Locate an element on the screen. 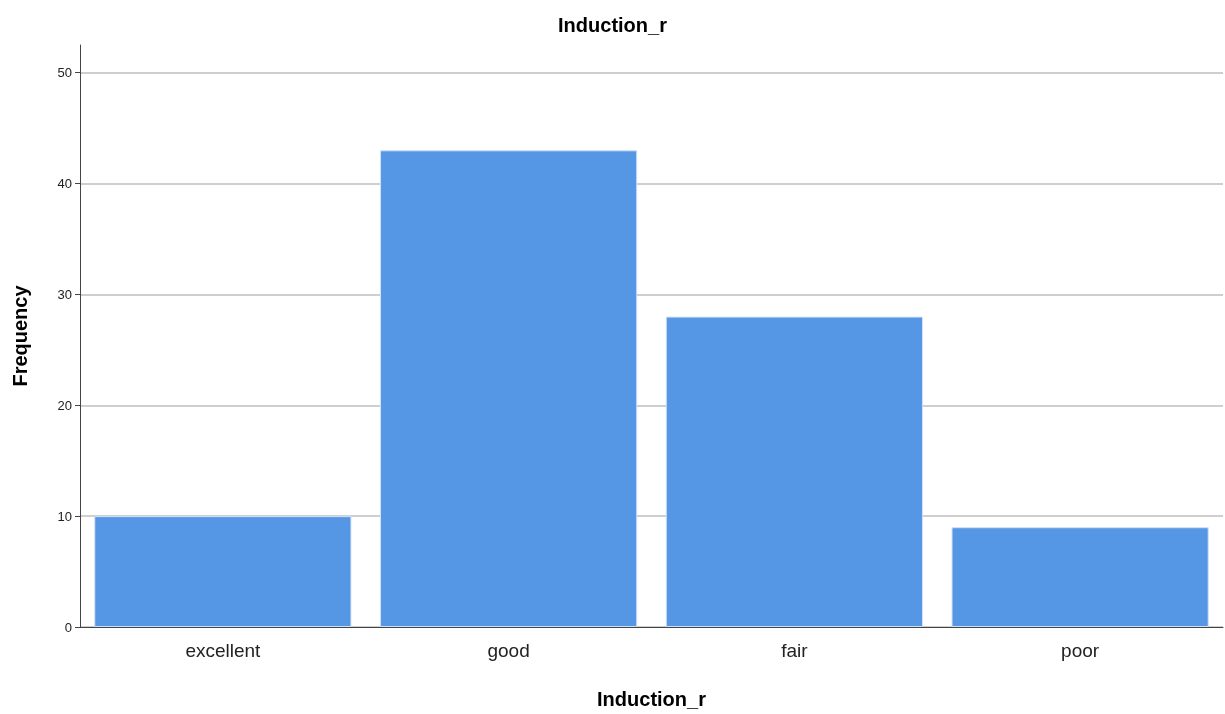 This screenshot has height=714, width=1225. y-tick-label: 40 is located at coordinates (64, 184).